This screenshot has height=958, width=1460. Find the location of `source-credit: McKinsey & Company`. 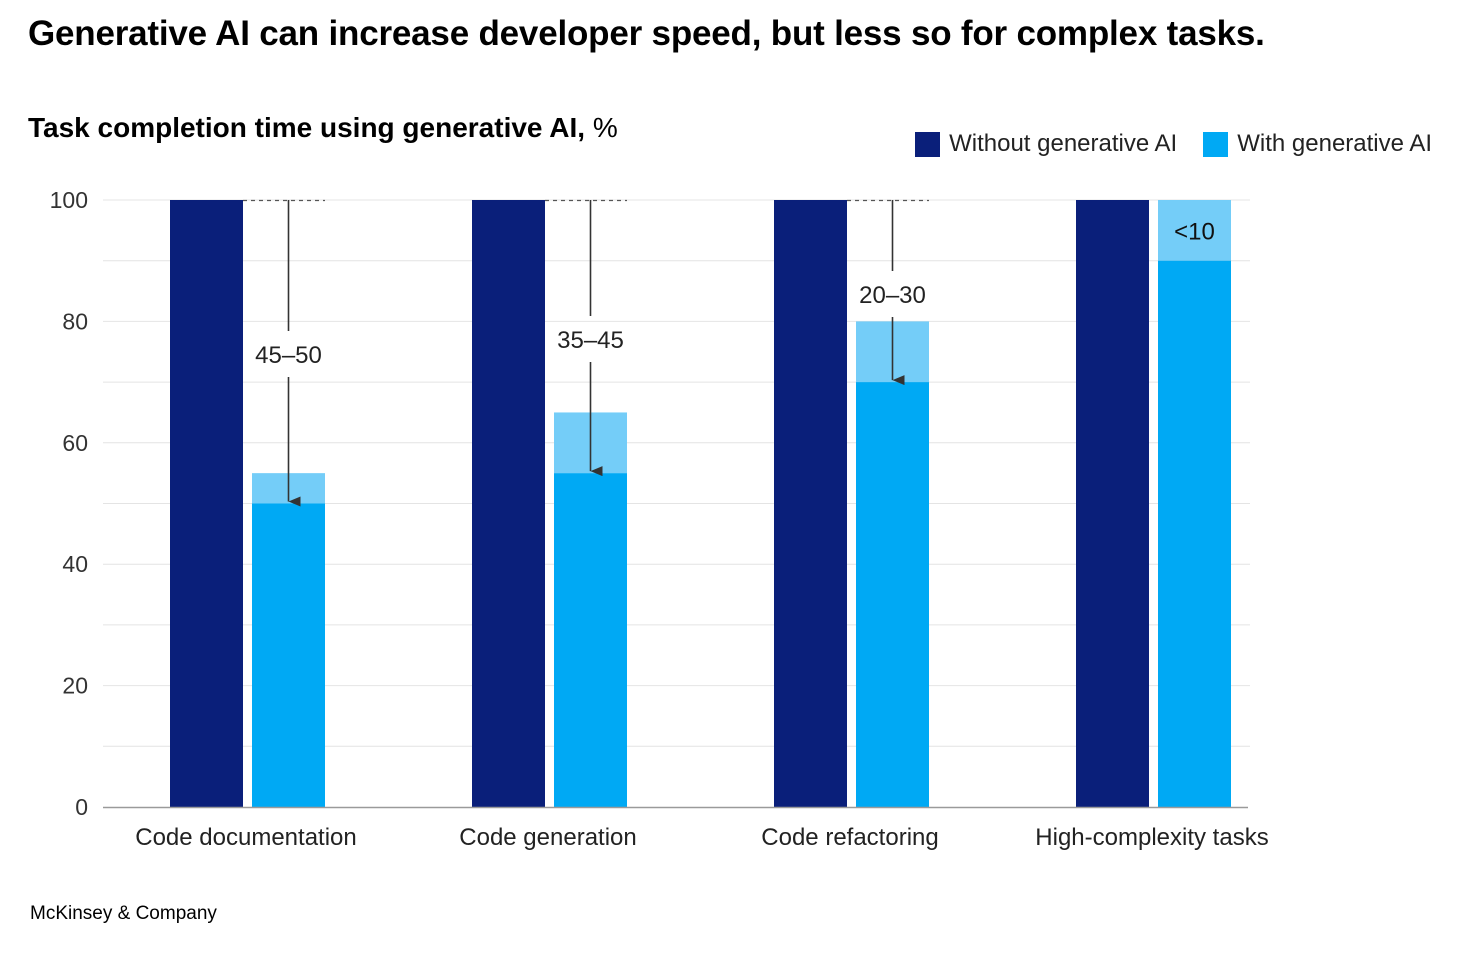

source-credit: McKinsey & Company is located at coordinates (123, 913).